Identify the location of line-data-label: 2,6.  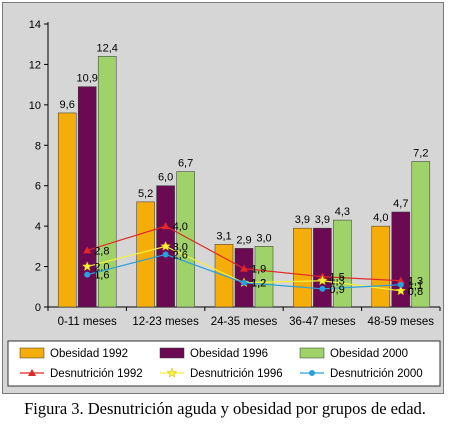
(180, 255).